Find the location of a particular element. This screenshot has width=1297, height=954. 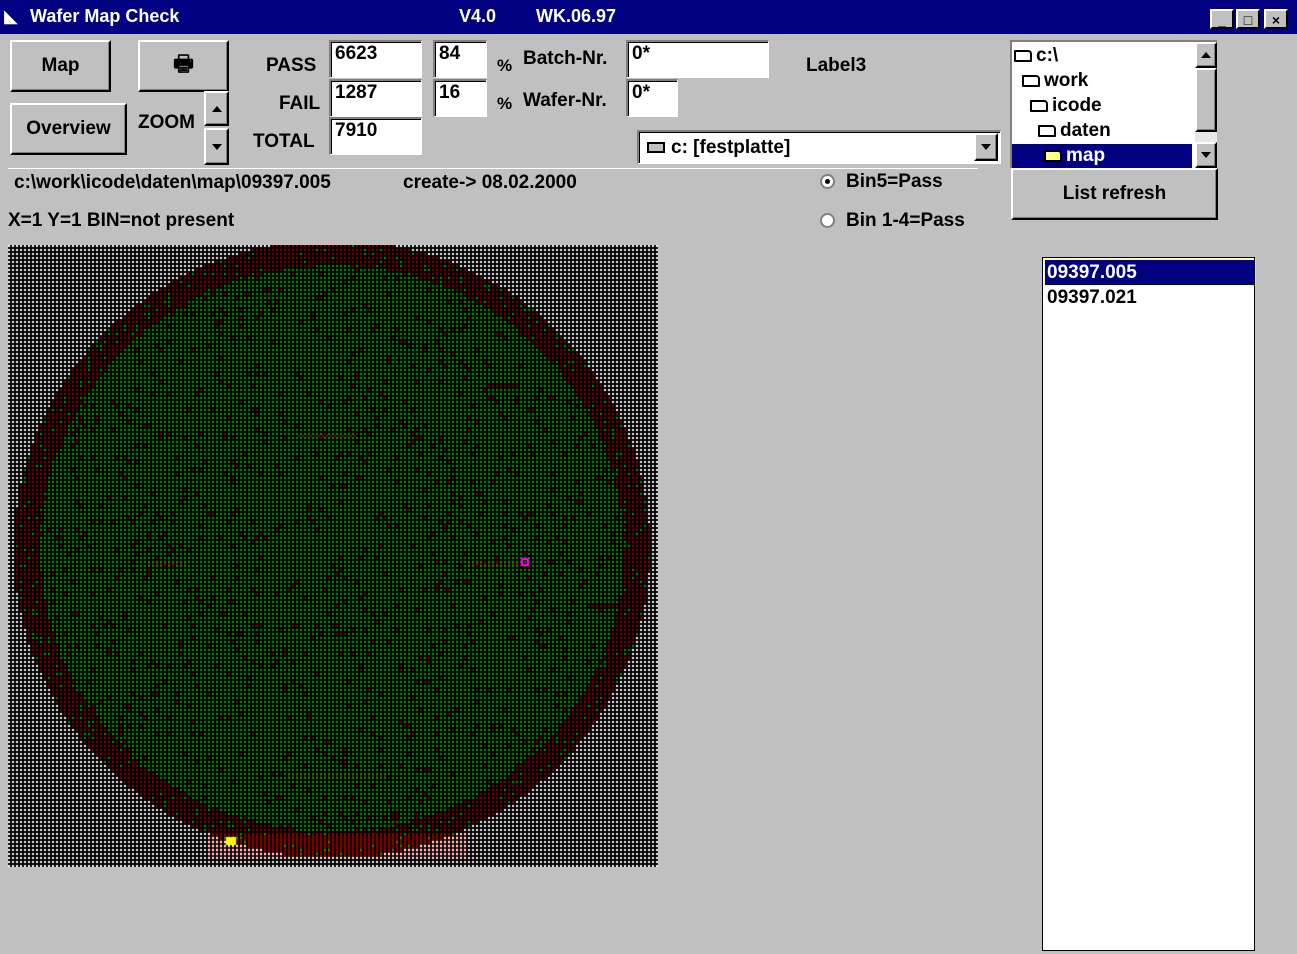

maximize-button: □ is located at coordinates (1248, 19).